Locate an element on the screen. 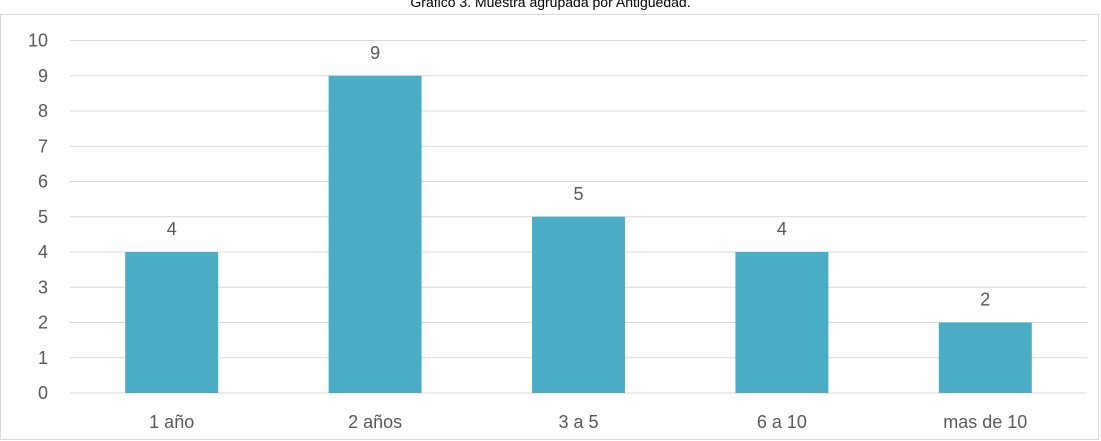 The width and height of the screenshot is (1101, 441). y-tick-label-9: 9 is located at coordinates (43, 76).